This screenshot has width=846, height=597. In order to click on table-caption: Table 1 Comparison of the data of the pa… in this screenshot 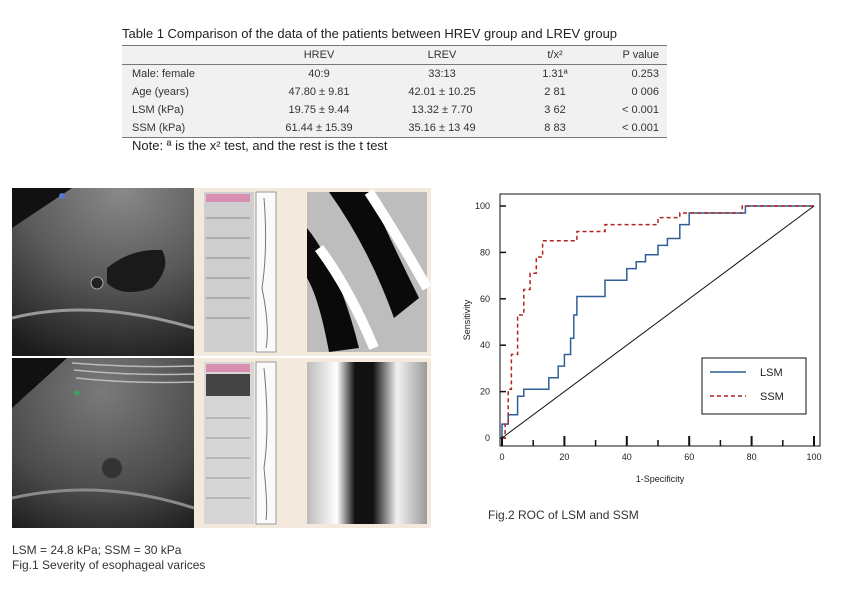, I will do `click(370, 33)`.